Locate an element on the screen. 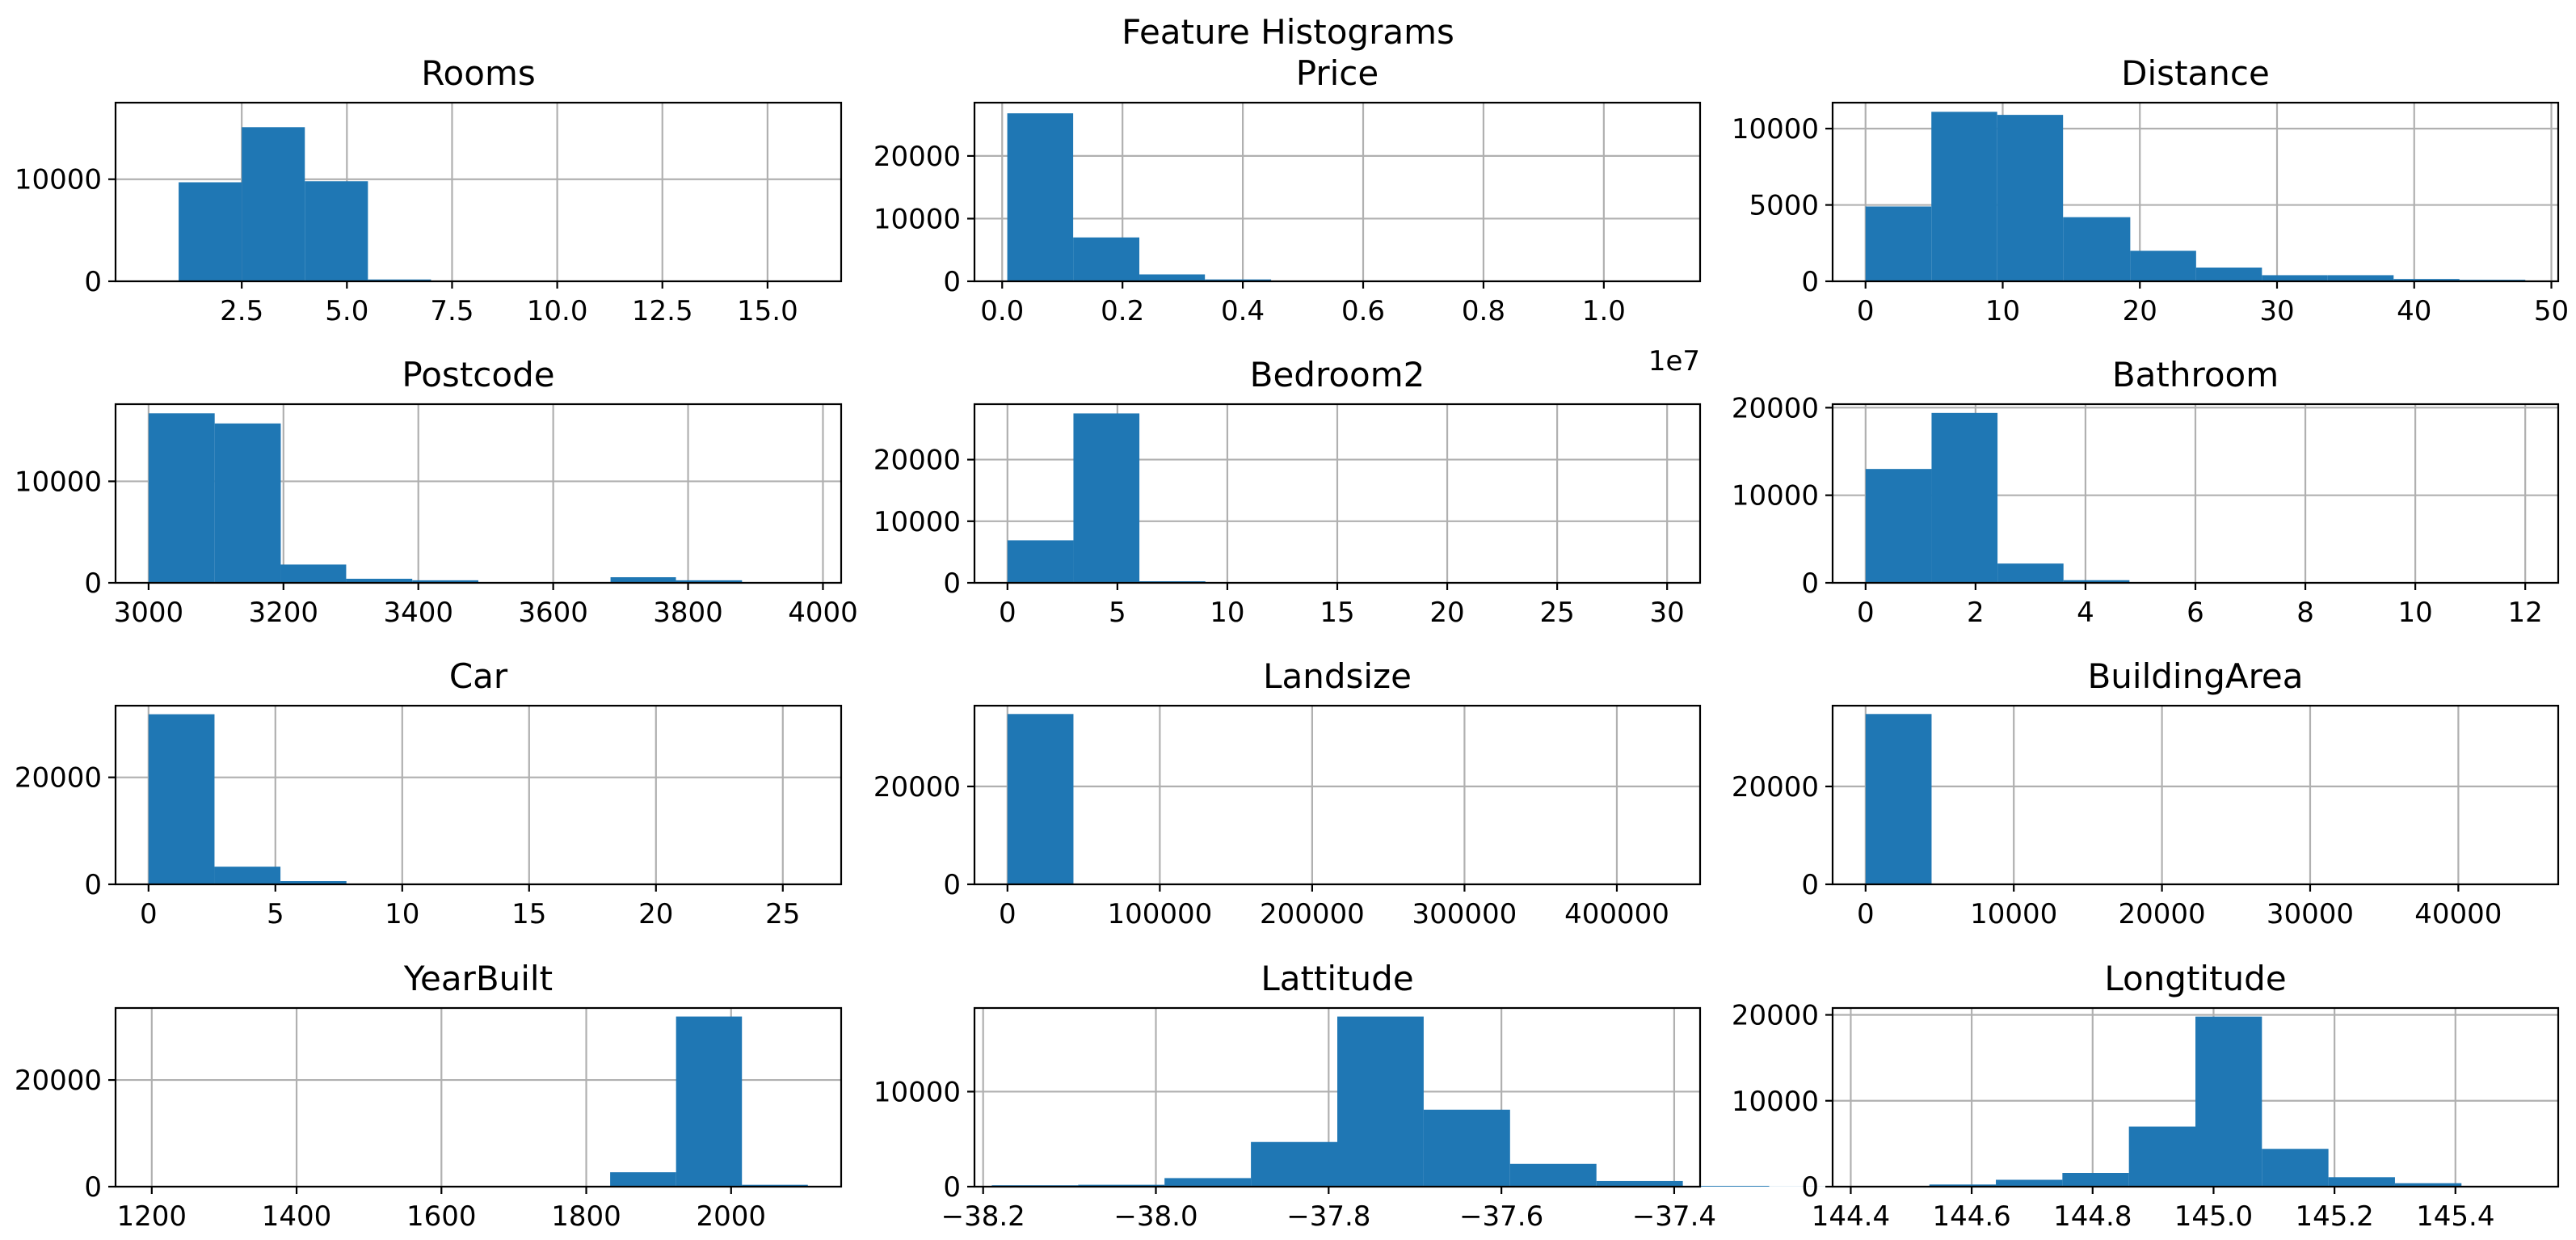  subplot-price: 0.0 0.2 0.4 0.6 0.8 1.0 0 10000 20000 Price 1e7 is located at coordinates (1287, 215).